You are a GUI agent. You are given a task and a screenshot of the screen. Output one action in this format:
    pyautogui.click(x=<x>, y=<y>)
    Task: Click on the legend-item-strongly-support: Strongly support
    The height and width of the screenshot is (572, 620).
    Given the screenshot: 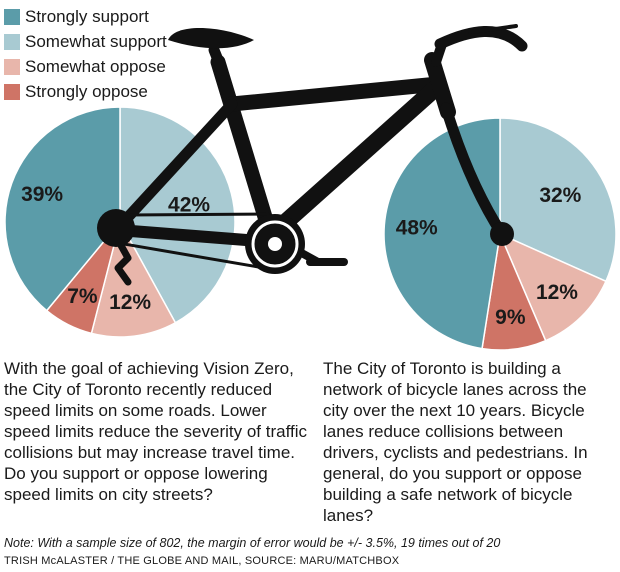 What is the action you would take?
    pyautogui.click(x=85, y=16)
    